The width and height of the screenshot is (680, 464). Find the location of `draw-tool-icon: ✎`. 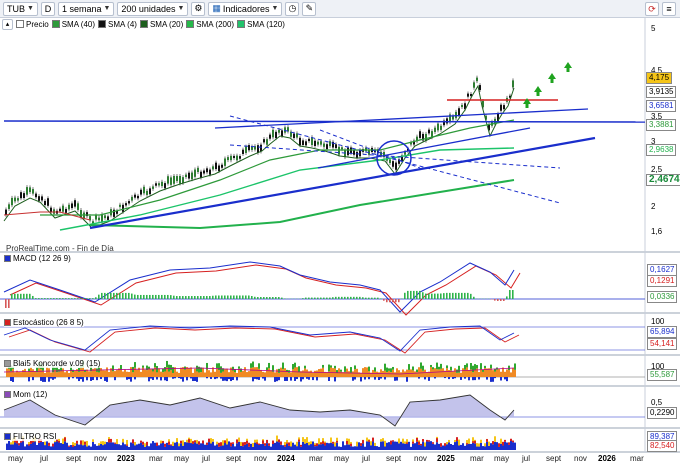

draw-tool-icon: ✎ is located at coordinates (309, 8).